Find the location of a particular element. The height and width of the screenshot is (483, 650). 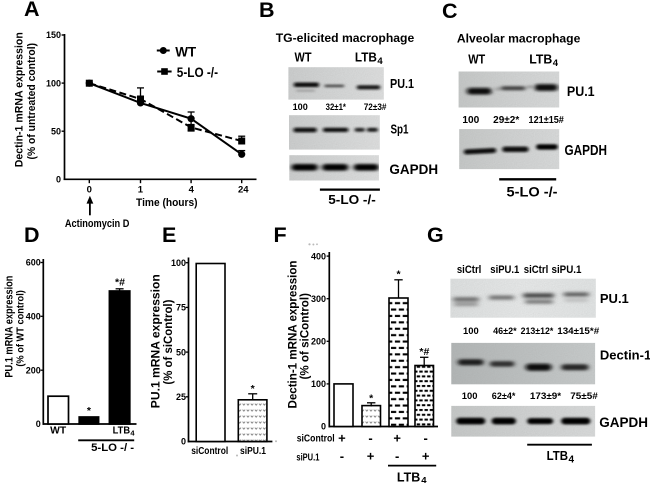

svg-text: Time (hours) is located at coordinates (167, 203).